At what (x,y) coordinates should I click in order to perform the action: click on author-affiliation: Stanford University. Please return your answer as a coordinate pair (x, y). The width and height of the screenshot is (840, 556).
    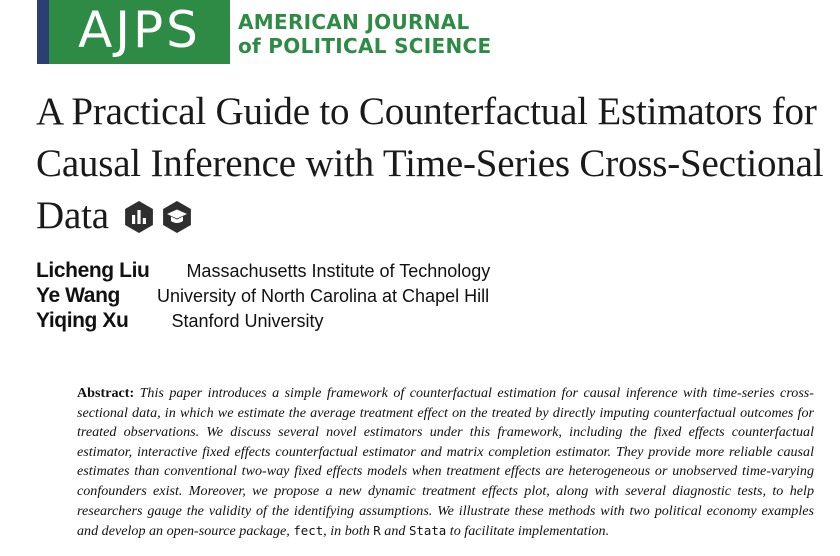
    Looking at the image, I should click on (247, 321).